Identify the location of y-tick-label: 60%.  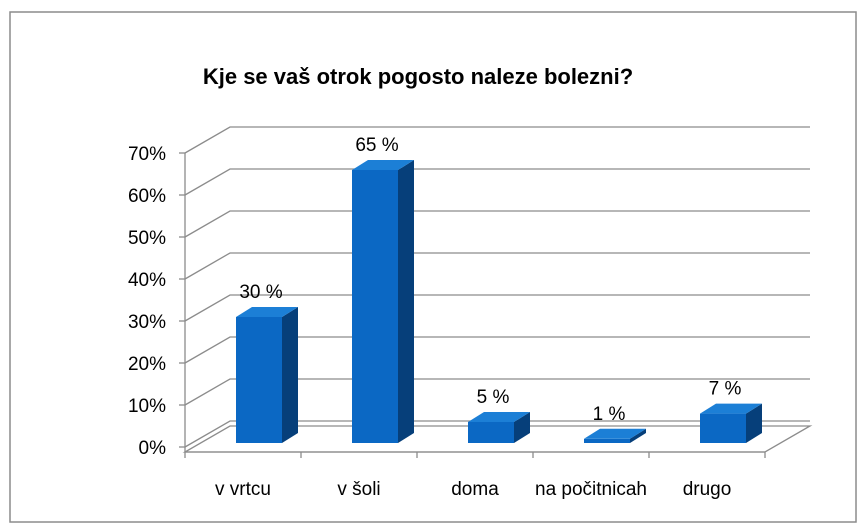
(147, 196).